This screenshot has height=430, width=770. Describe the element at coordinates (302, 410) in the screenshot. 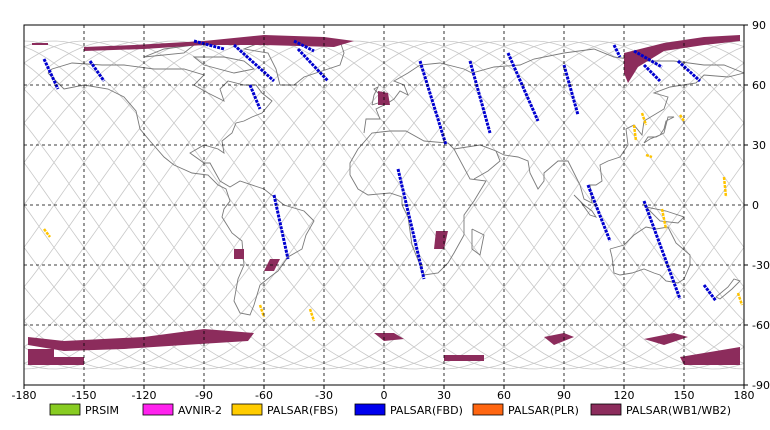

I see `legend-label: PALSAR(FBS)` at that location.